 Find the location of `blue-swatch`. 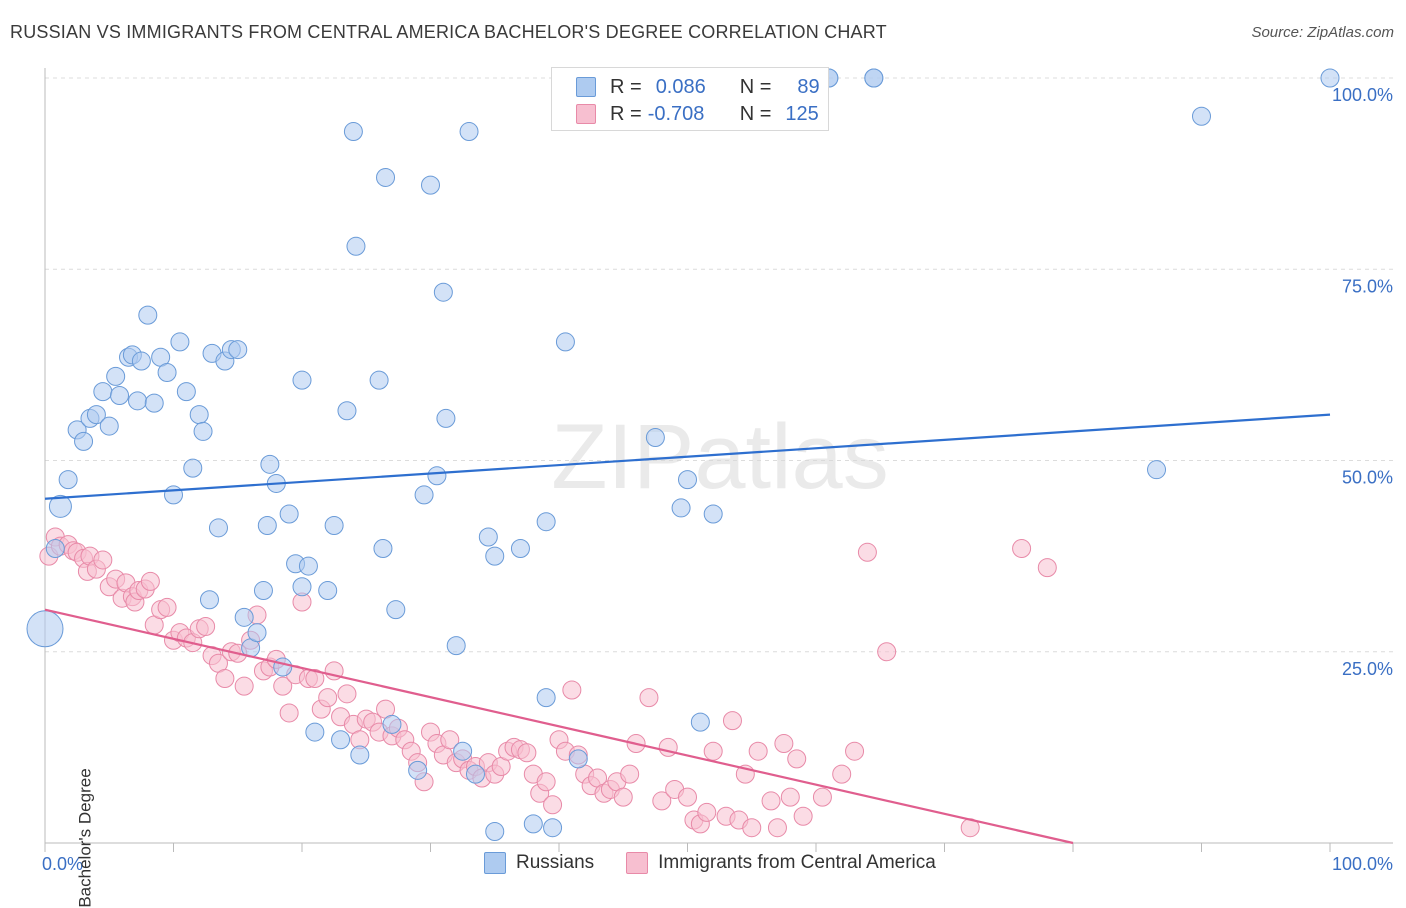

blue-swatch is located at coordinates (586, 87).